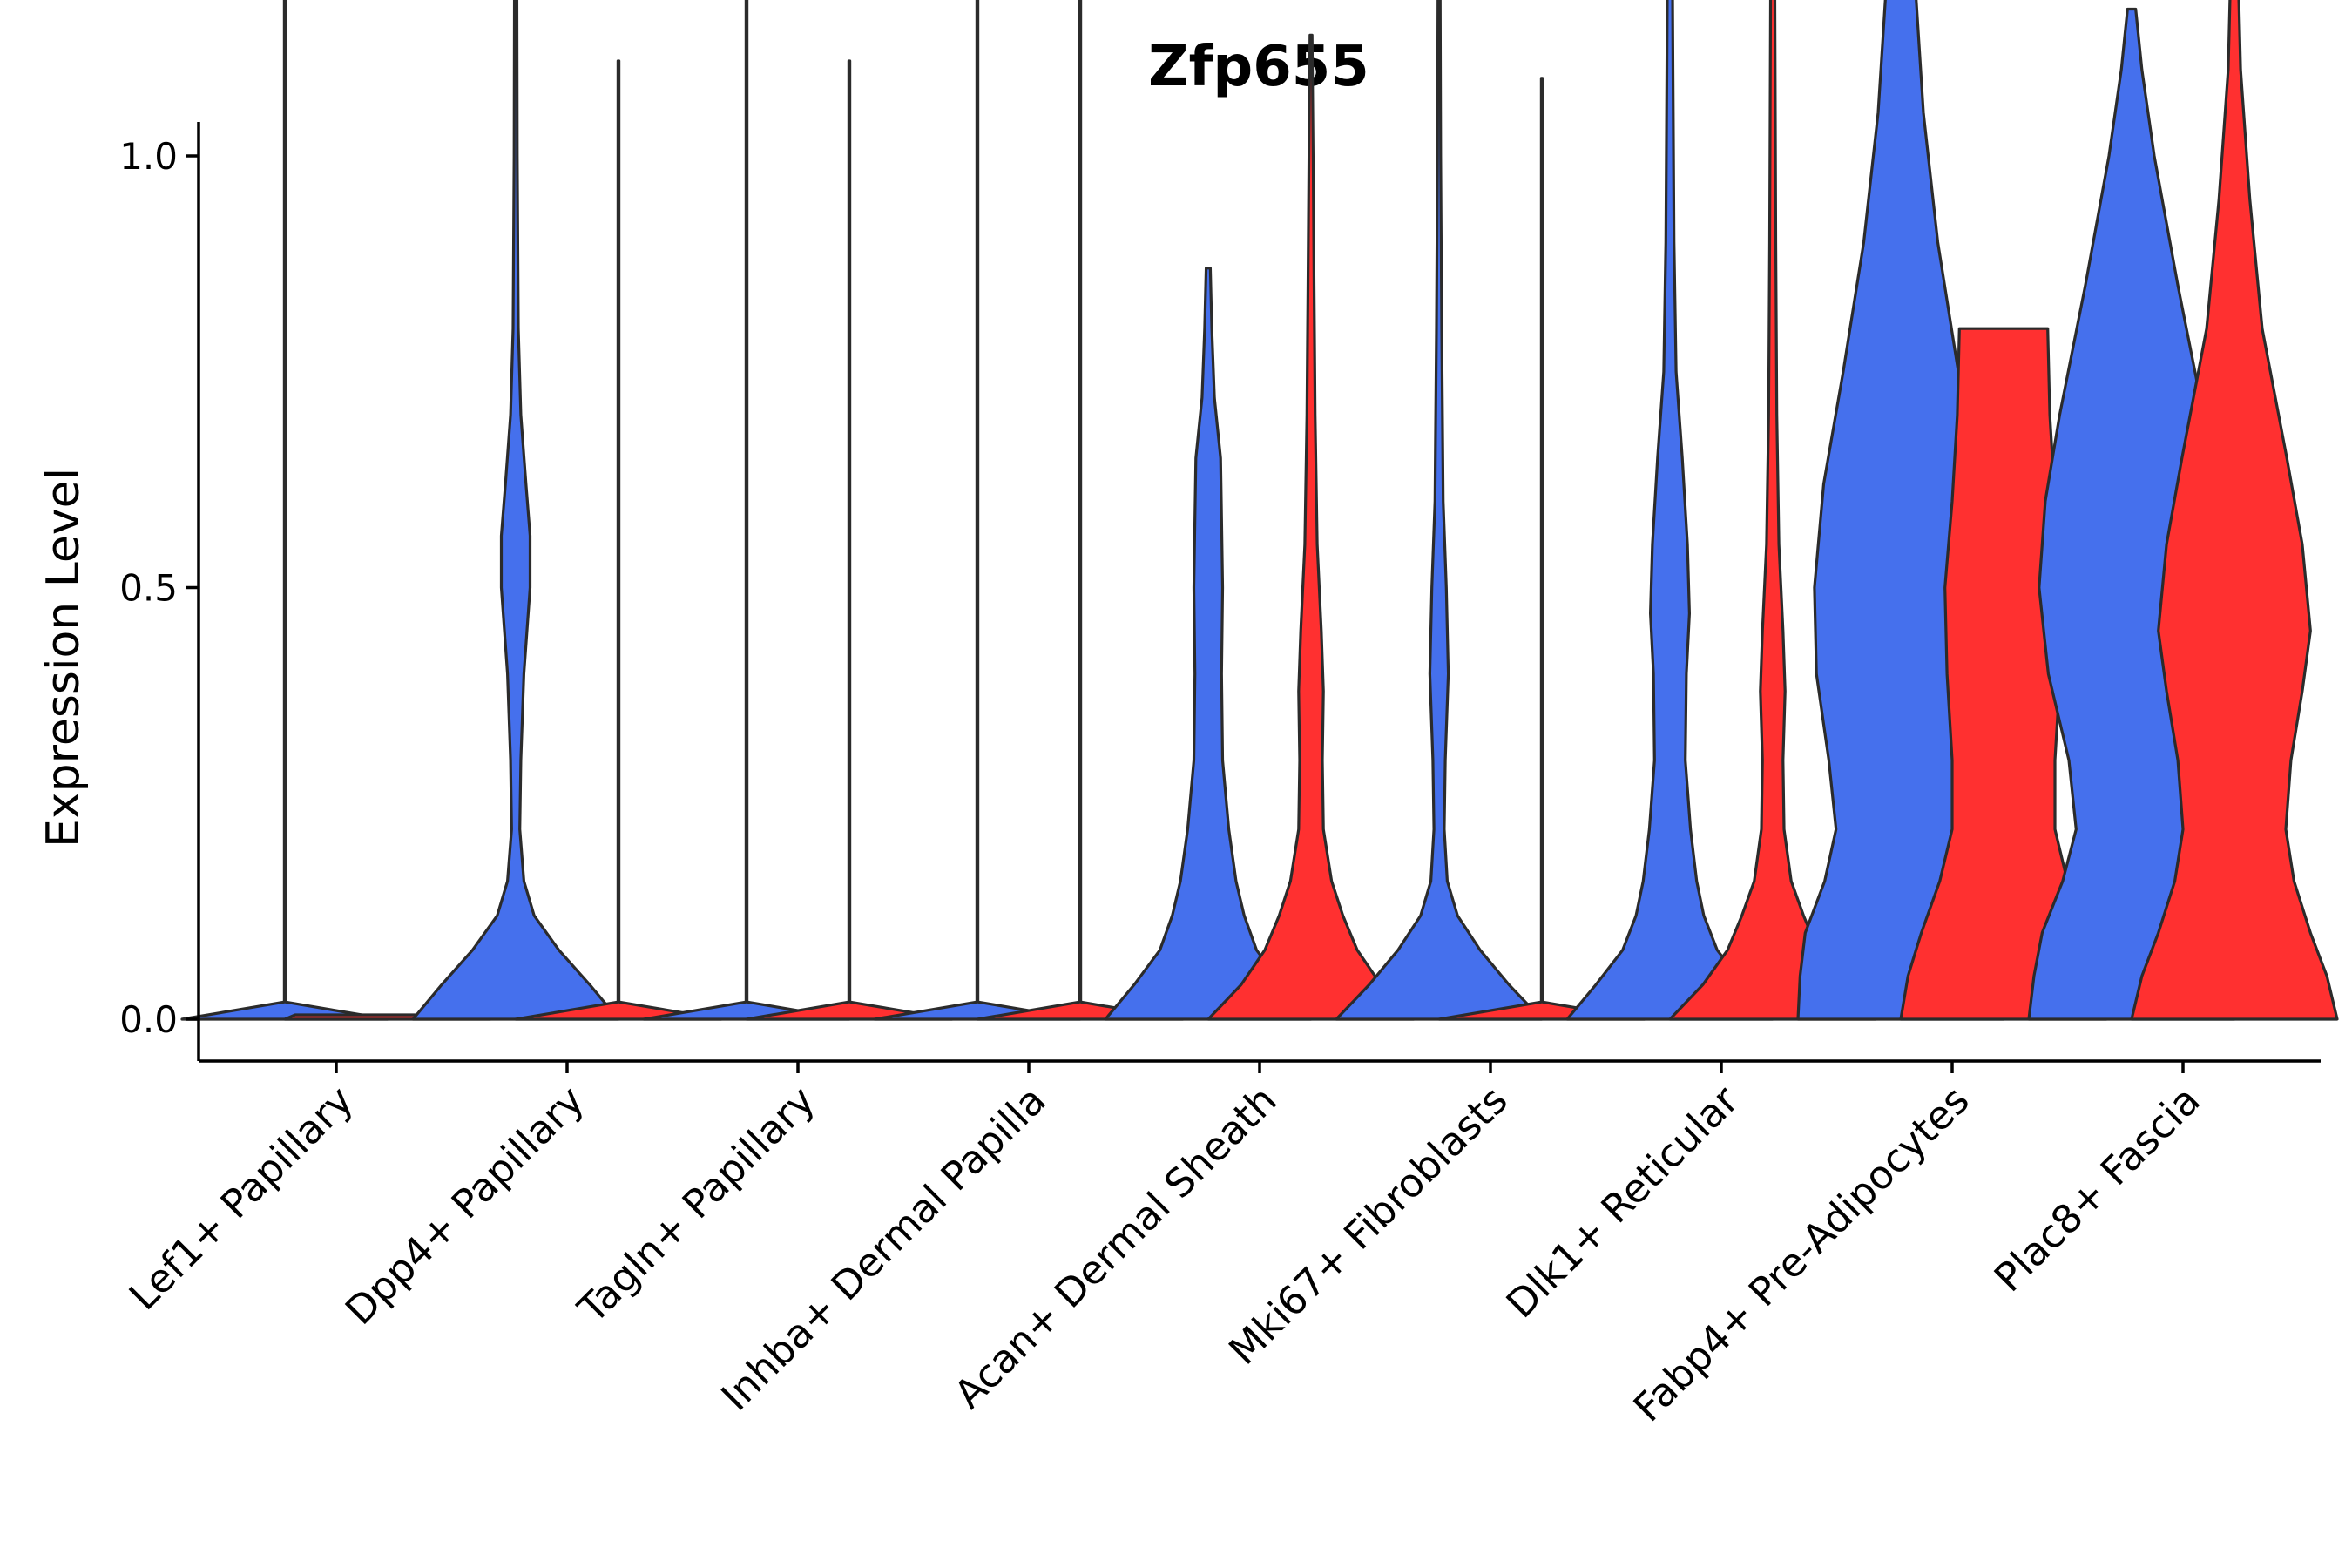 This screenshot has width=2352, height=1568. Describe the element at coordinates (148, 156) in the screenshot. I see `y-tick-label: 1.0` at that location.